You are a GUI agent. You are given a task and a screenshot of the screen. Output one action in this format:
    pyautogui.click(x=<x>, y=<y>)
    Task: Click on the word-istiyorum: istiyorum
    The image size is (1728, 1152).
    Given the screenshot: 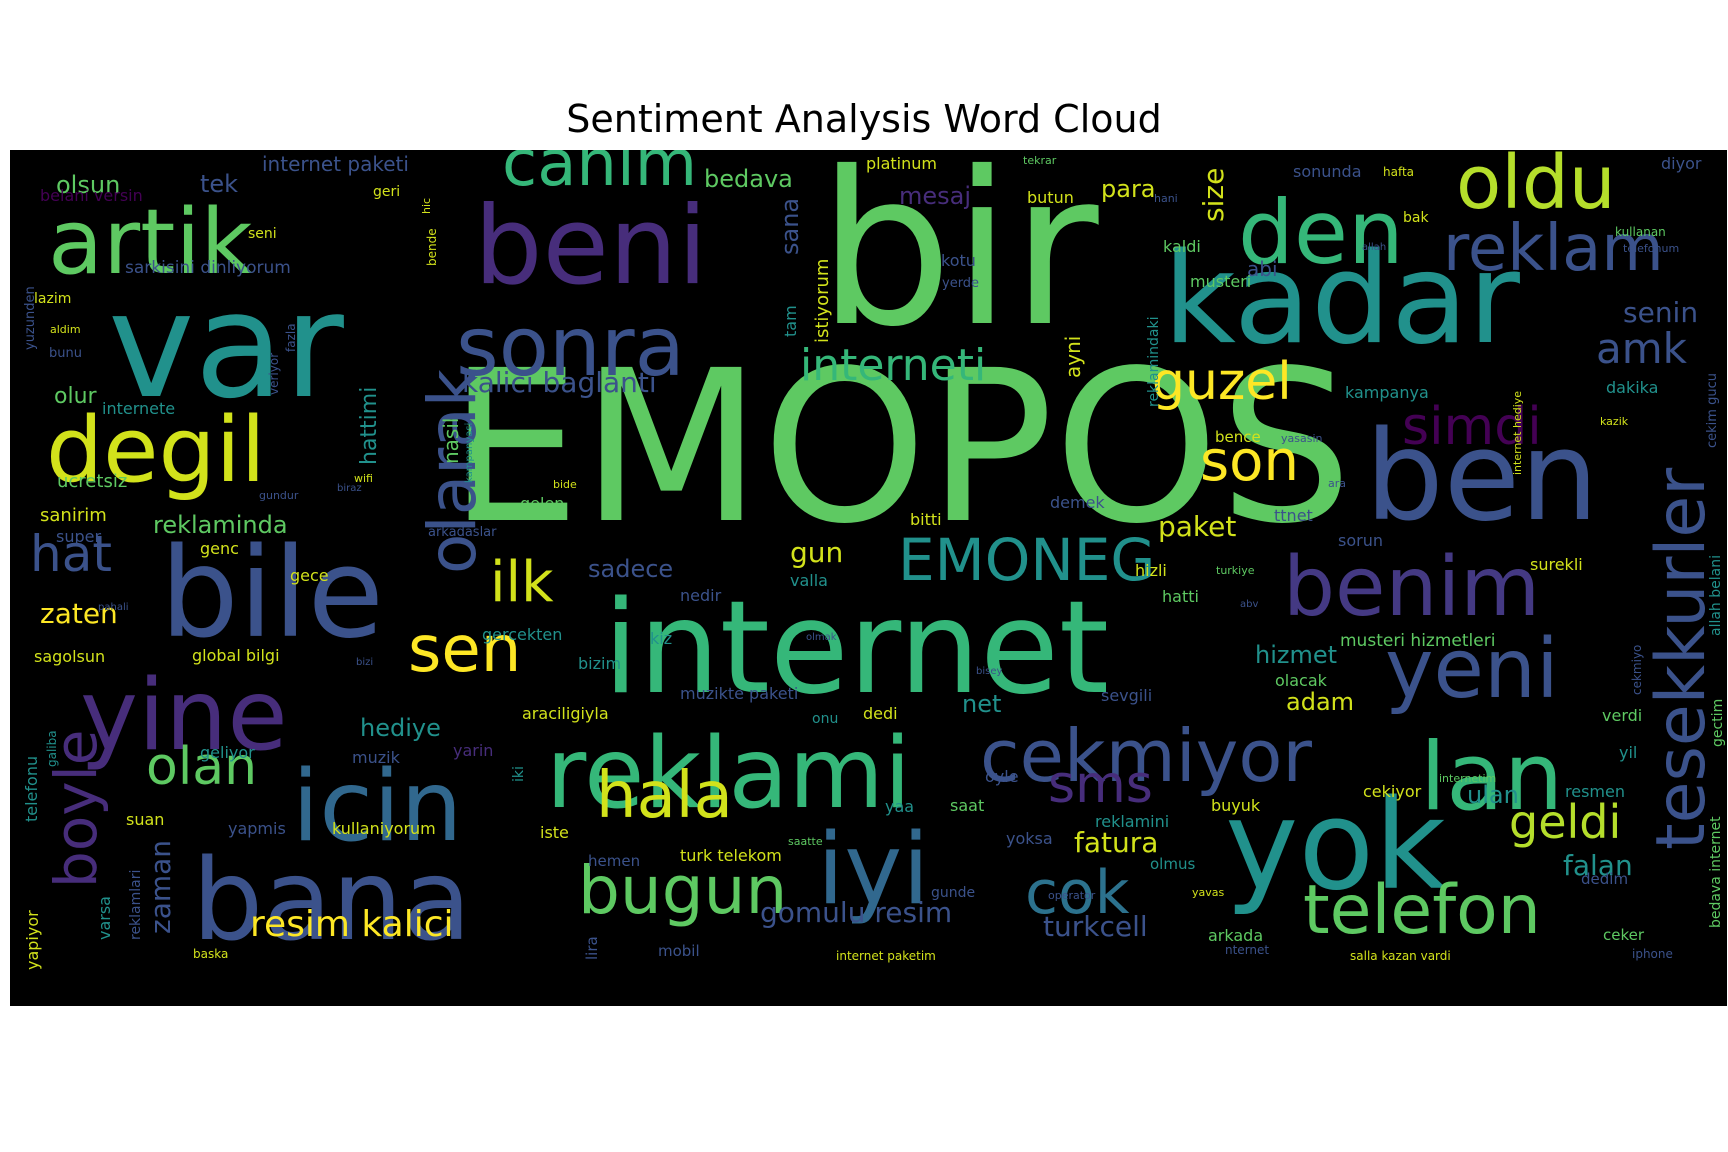 What is the action you would take?
    pyautogui.click(x=822, y=301)
    